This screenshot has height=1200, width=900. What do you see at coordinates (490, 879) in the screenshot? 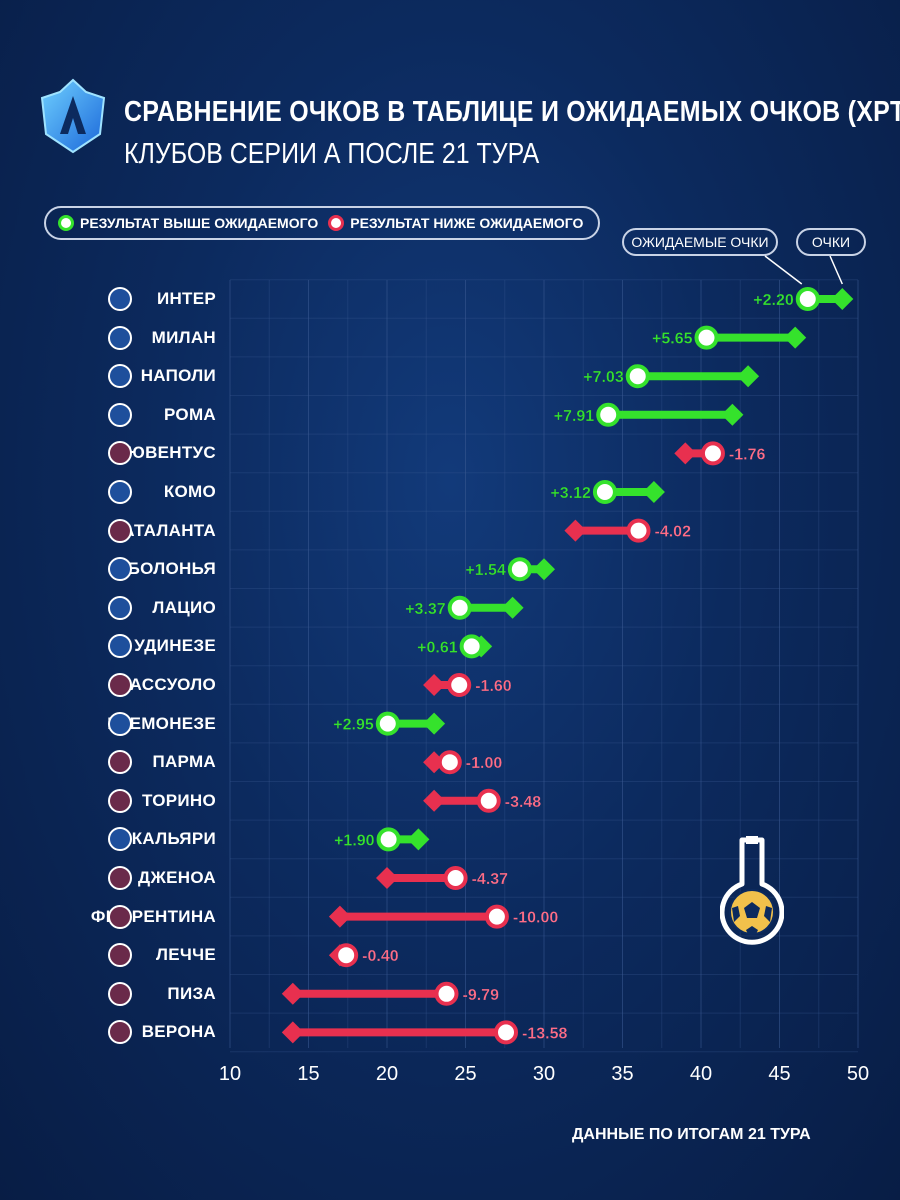
I see `diff-label: -4.37` at bounding box center [490, 879].